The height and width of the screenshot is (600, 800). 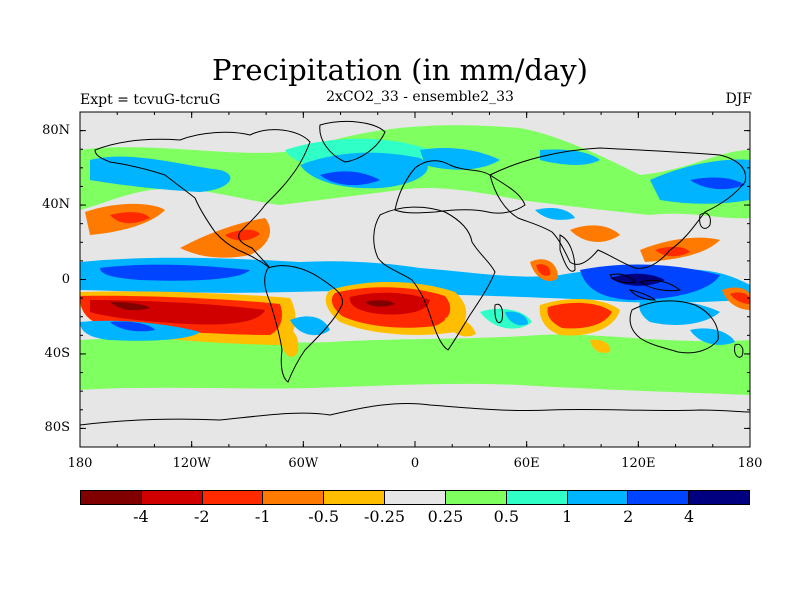 What do you see at coordinates (150, 100) in the screenshot?
I see `experiment-label: Expt = tcvuG-tcruG` at bounding box center [150, 100].